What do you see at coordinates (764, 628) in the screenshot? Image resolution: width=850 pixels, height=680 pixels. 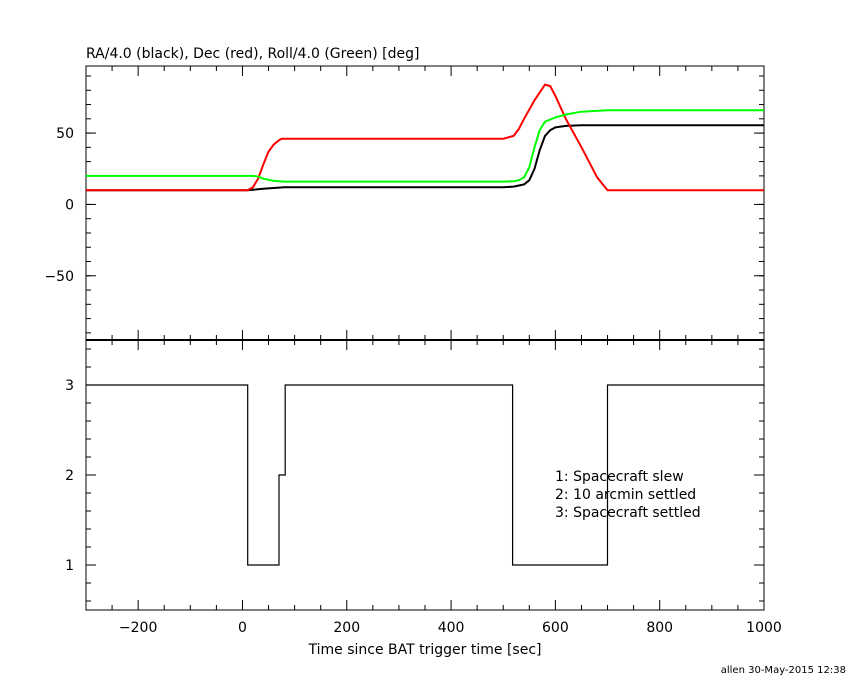 I see `x-tick-label: 1000` at bounding box center [764, 628].